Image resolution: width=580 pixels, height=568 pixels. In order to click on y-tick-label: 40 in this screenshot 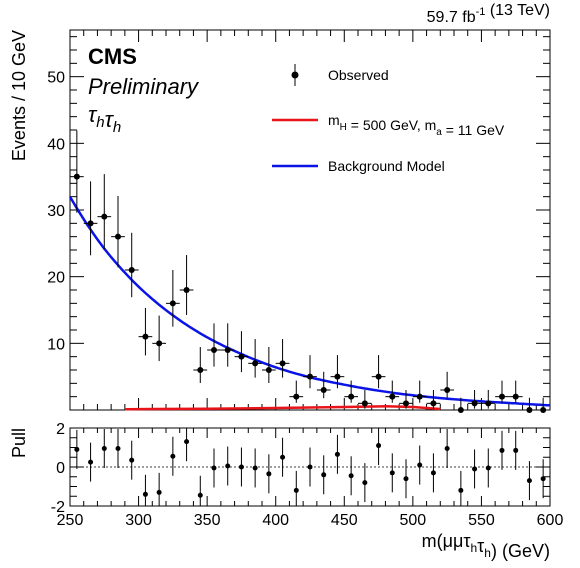, I will do `click(56, 144)`.